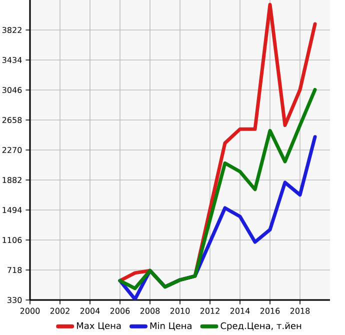  I want to click on x-tick-label: 2014, so click(240, 311).